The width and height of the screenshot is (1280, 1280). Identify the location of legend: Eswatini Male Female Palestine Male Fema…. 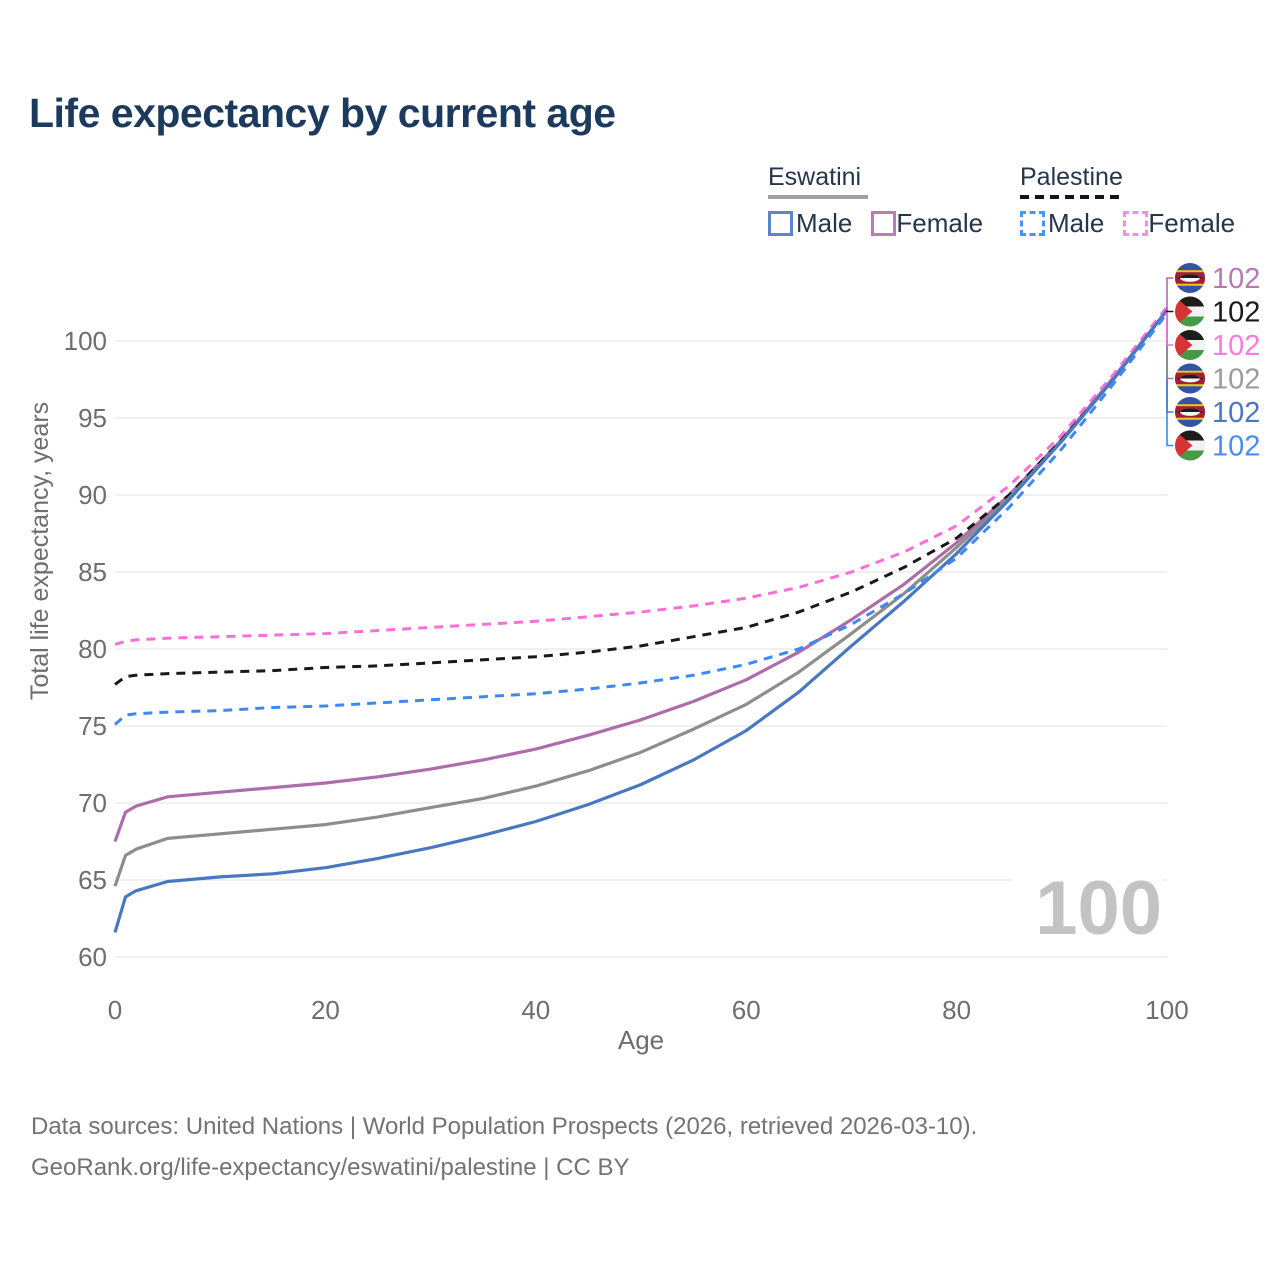
(640, 203).